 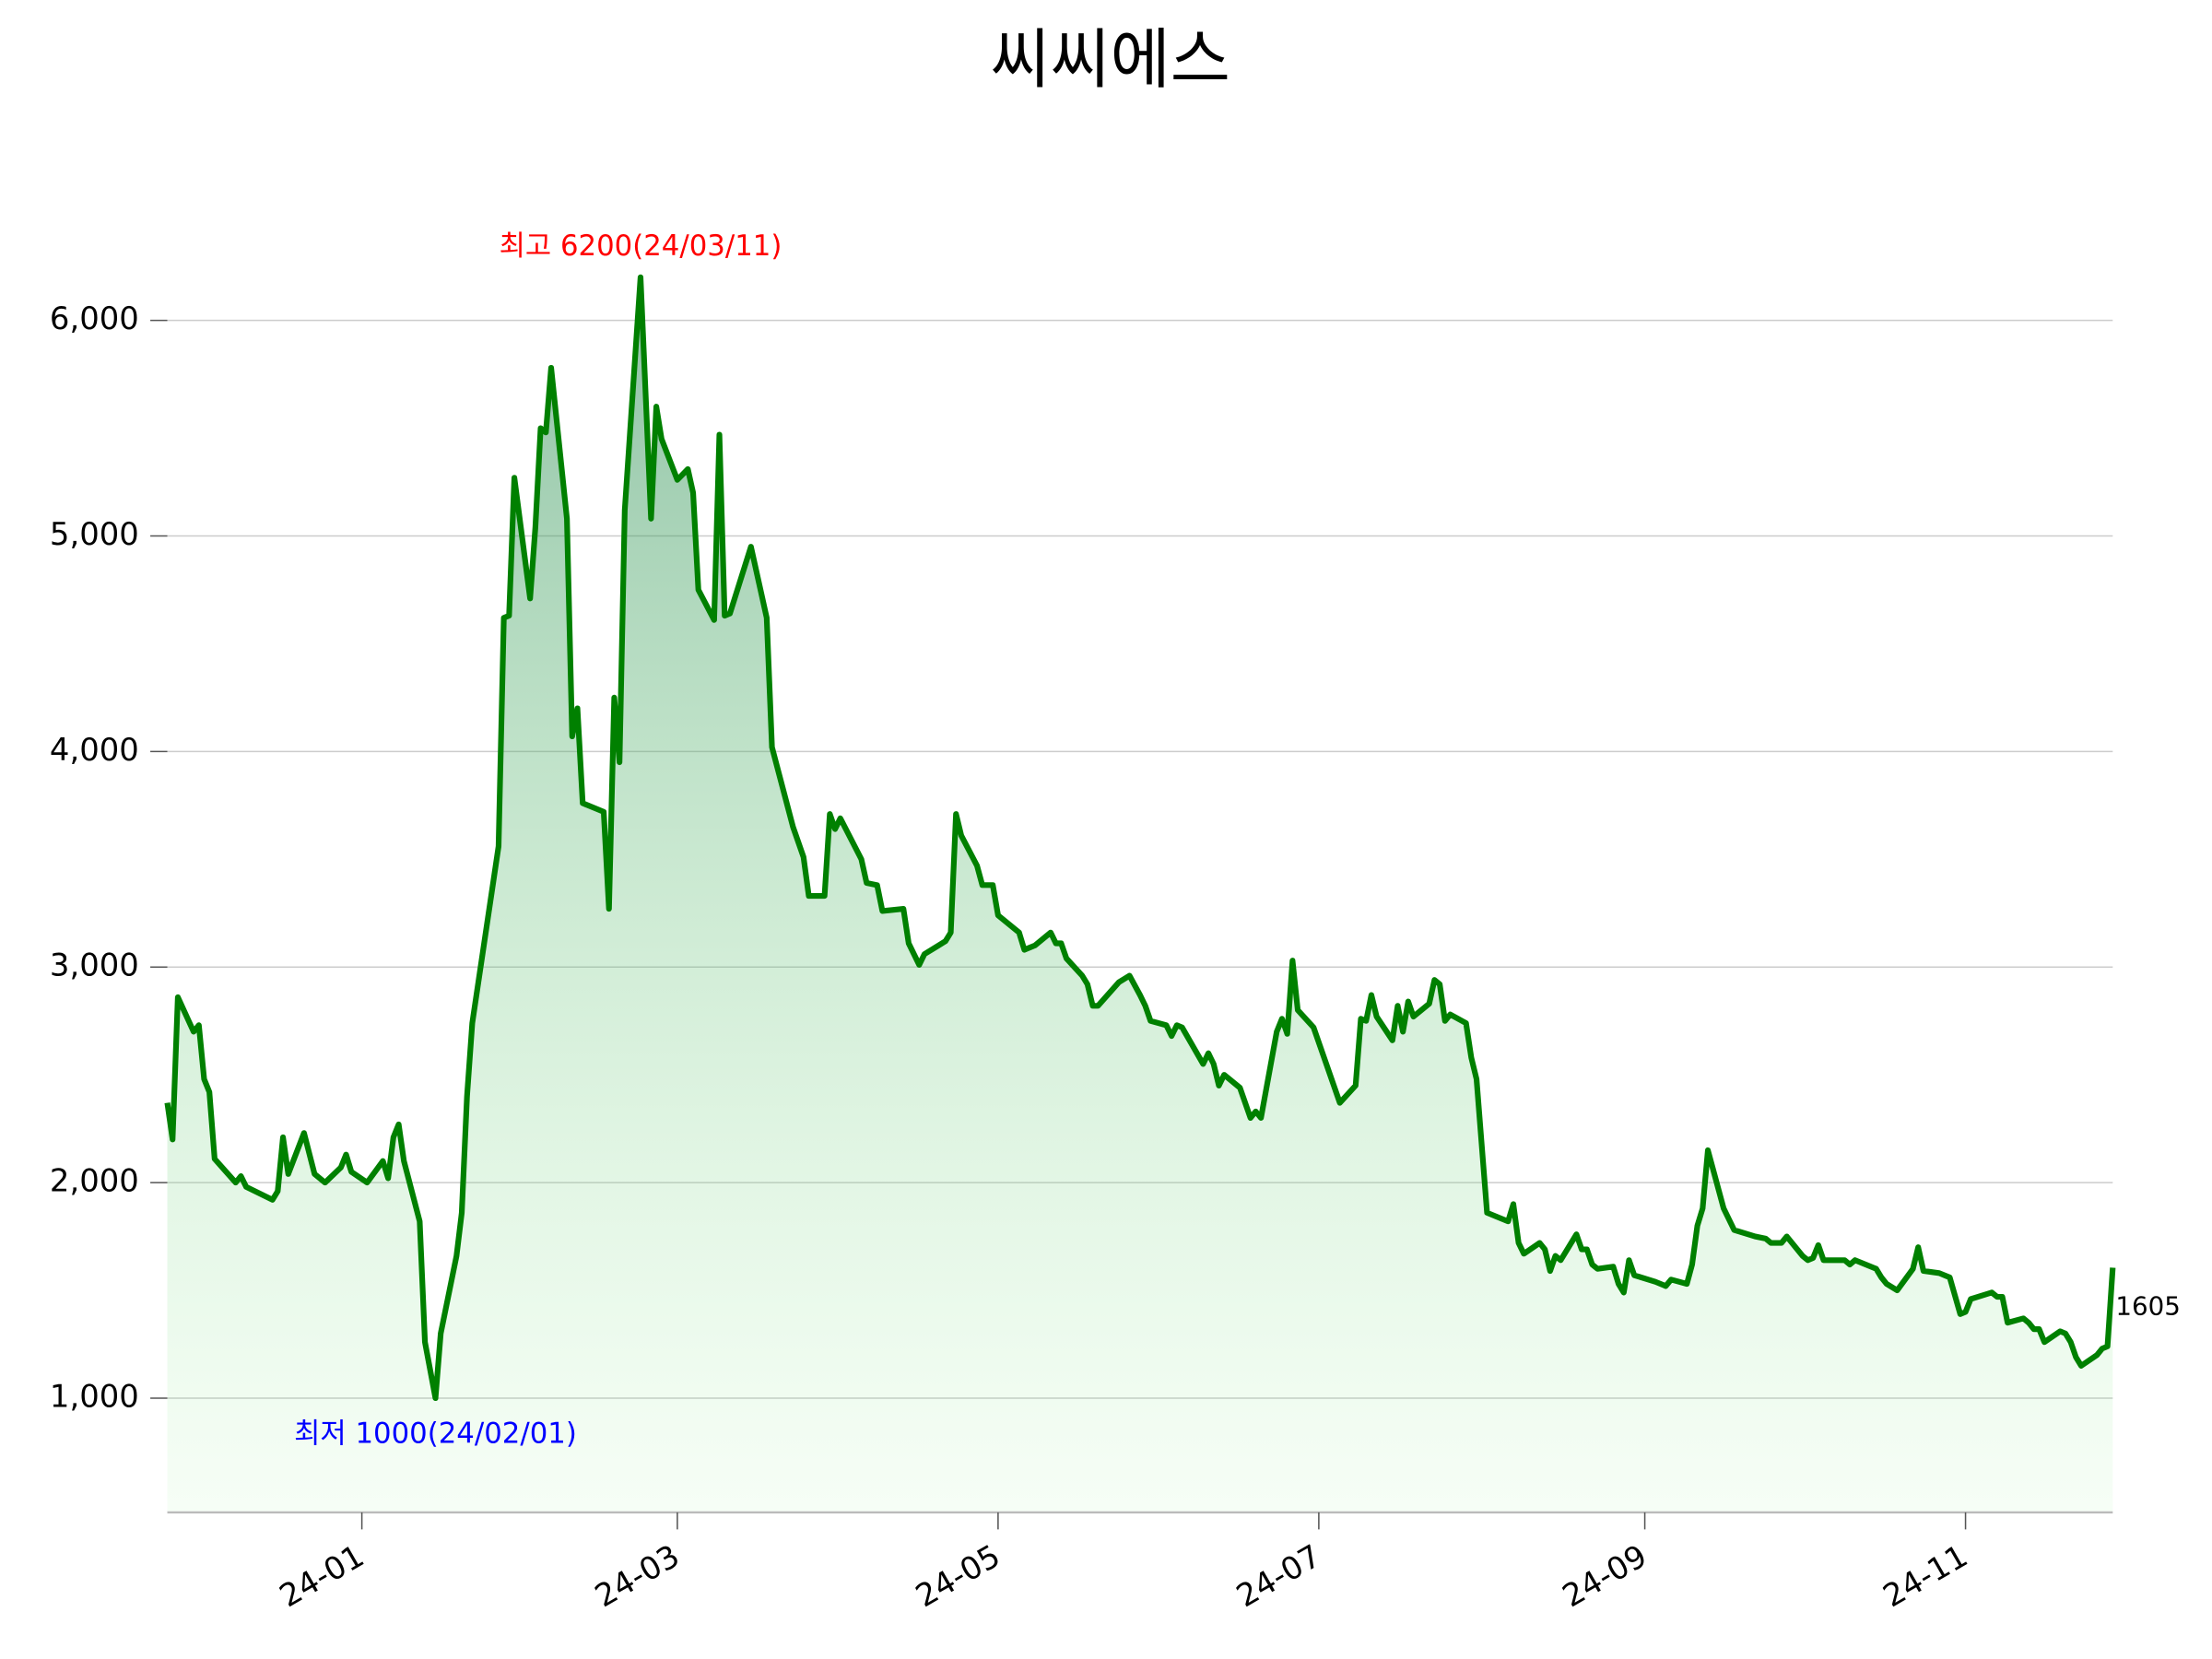 I want to click on x-tick-label: 24-01, so click(x=322, y=1575).